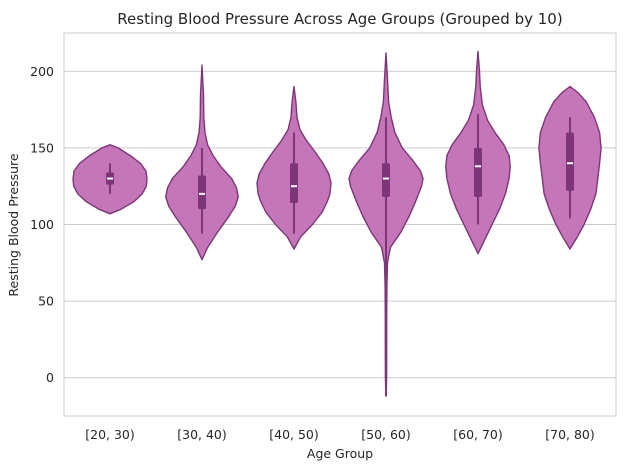 The width and height of the screenshot is (637, 475). Describe the element at coordinates (42, 71) in the screenshot. I see `y-tick-label: 200` at that location.